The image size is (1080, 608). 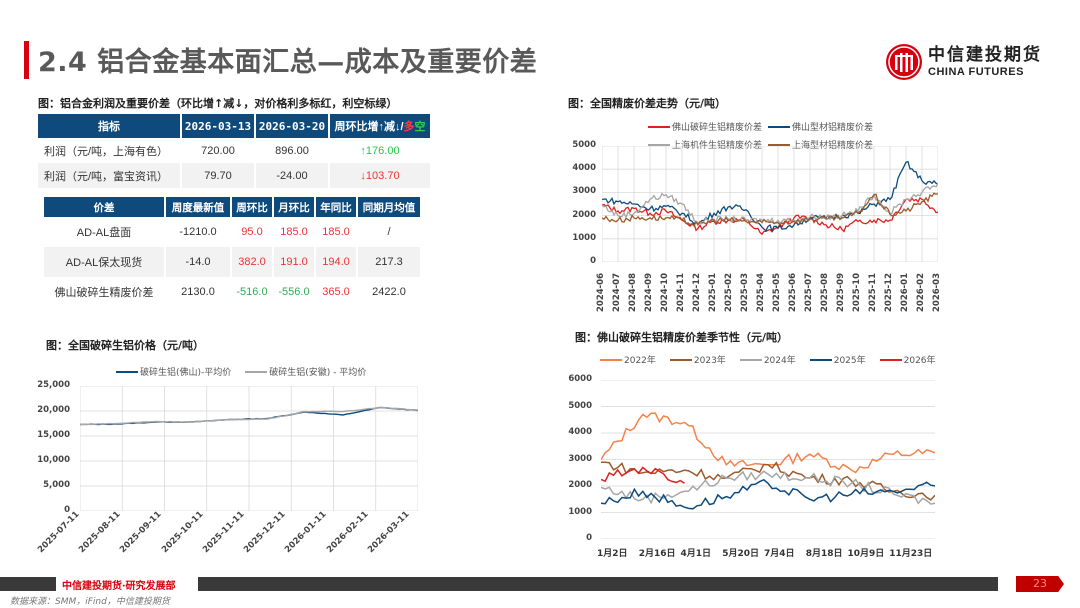 I want to click on x-tick-label: 7月4日, so click(x=779, y=554).